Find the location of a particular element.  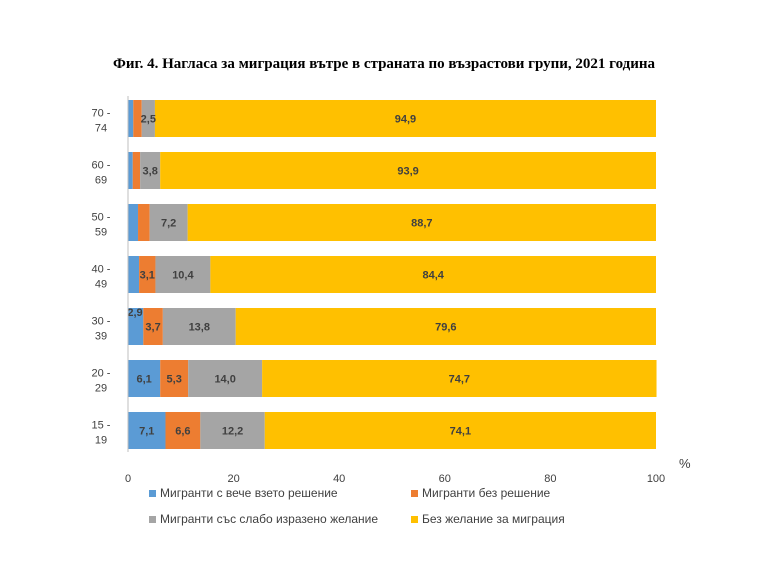

data-label: 74,1 is located at coordinates (460, 432).